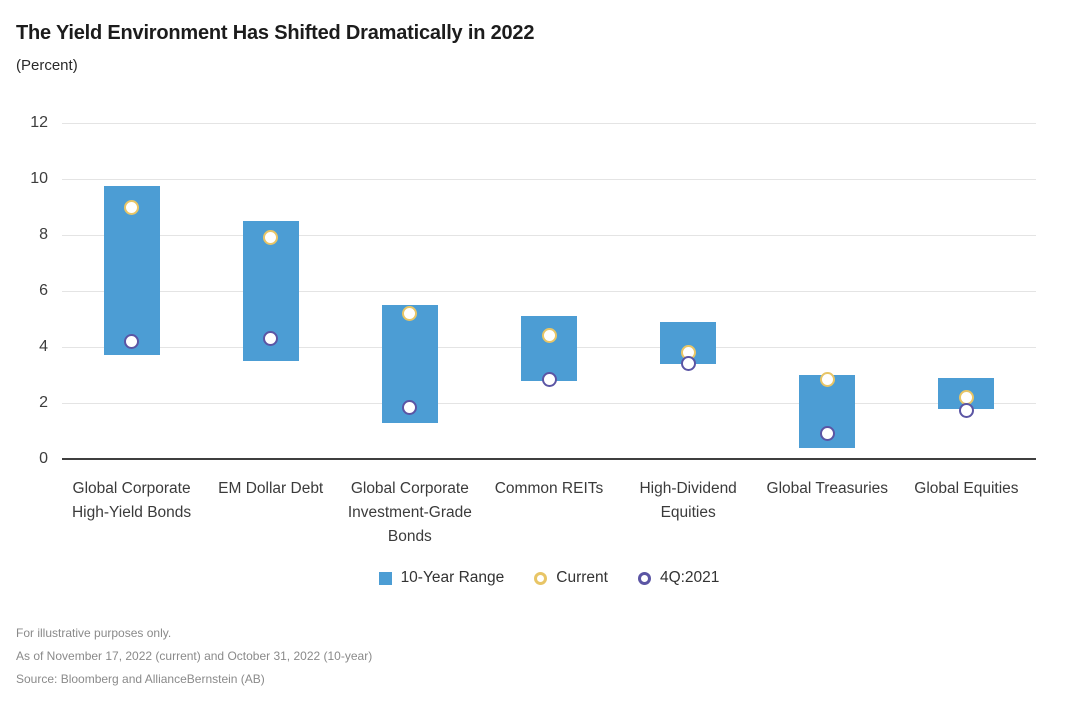  What do you see at coordinates (43, 346) in the screenshot?
I see `y-tick-label-4: 4` at bounding box center [43, 346].